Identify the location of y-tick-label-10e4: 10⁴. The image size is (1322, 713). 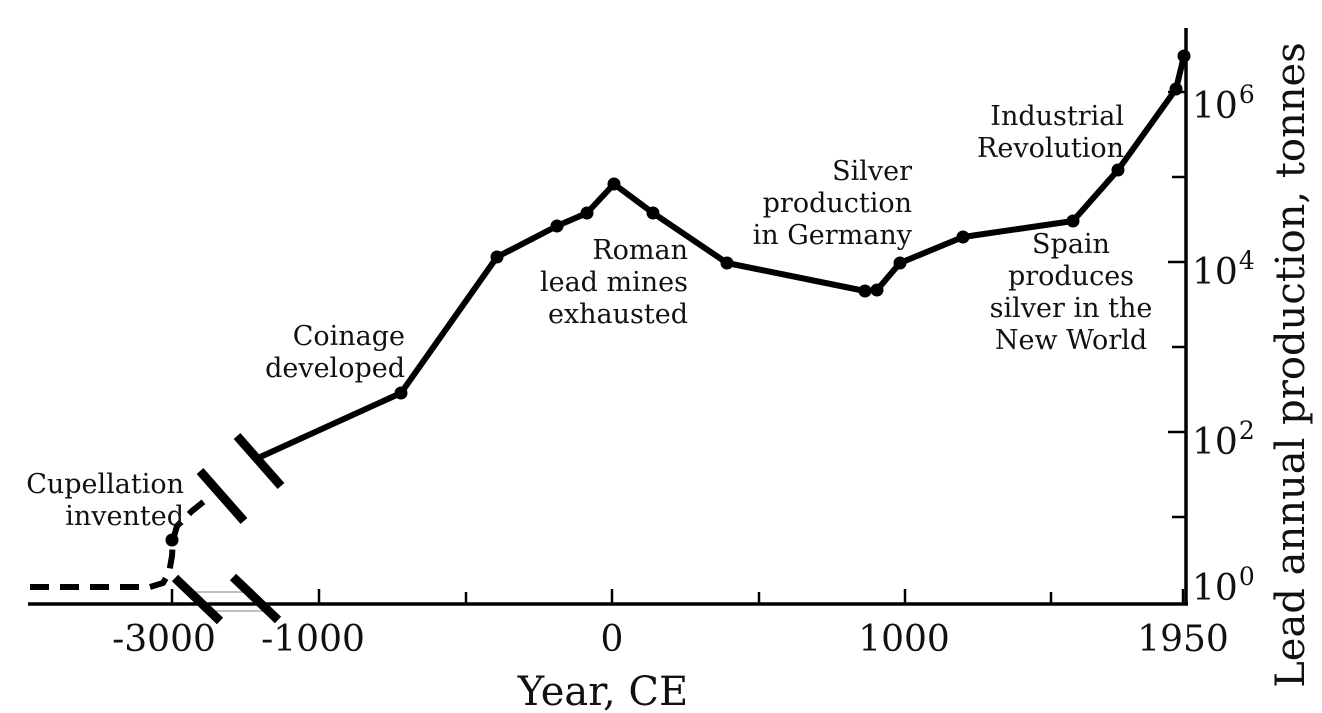
(1223, 269).